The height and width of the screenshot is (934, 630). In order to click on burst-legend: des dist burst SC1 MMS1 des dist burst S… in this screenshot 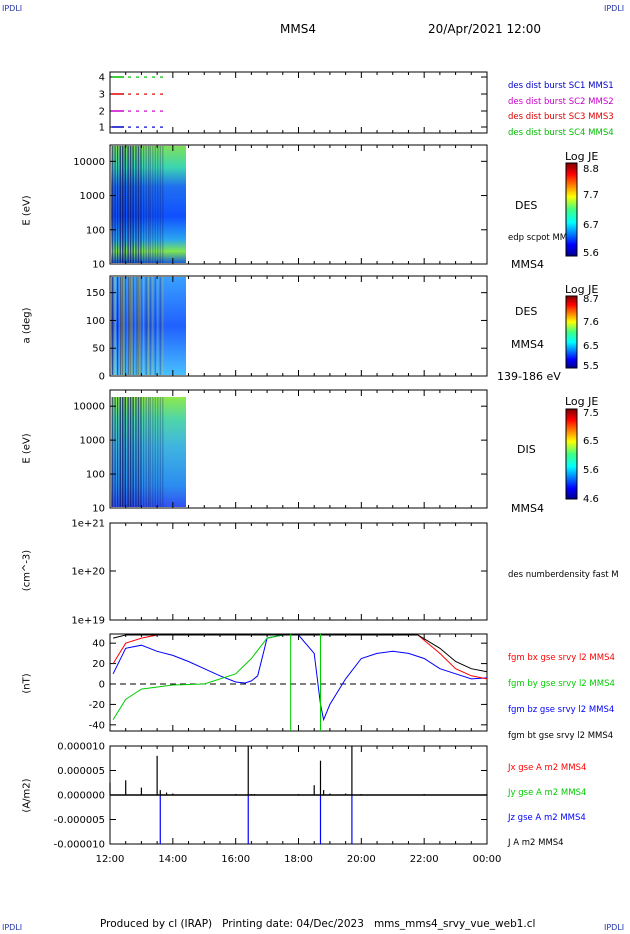, I will do `click(561, 110)`.